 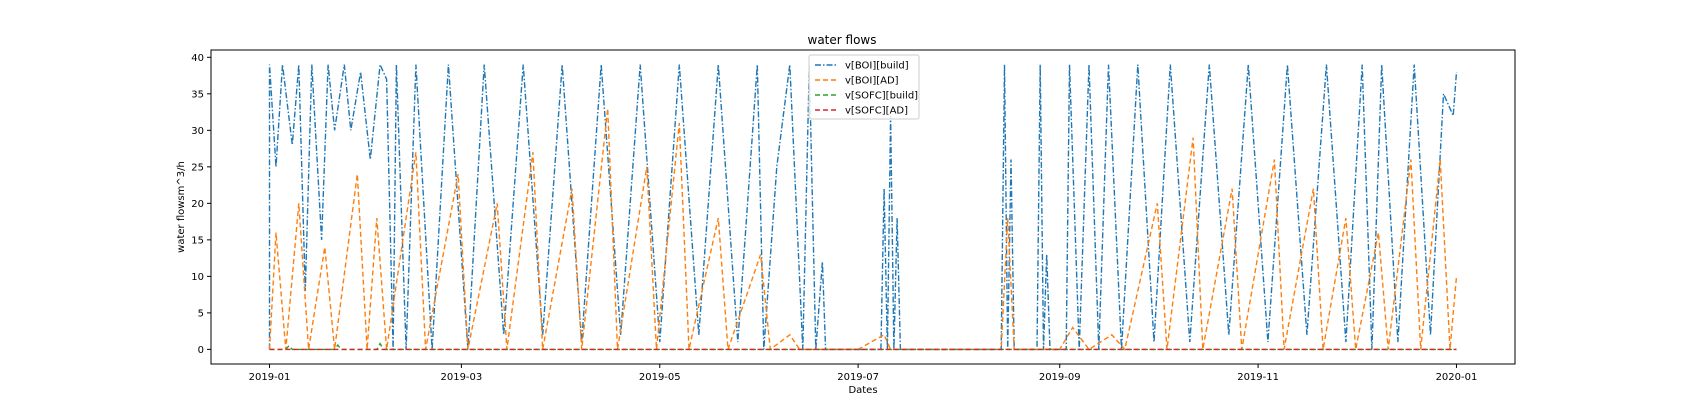 What do you see at coordinates (1258, 377) in the screenshot?
I see `x-tick-label-5: 2019-11` at bounding box center [1258, 377].